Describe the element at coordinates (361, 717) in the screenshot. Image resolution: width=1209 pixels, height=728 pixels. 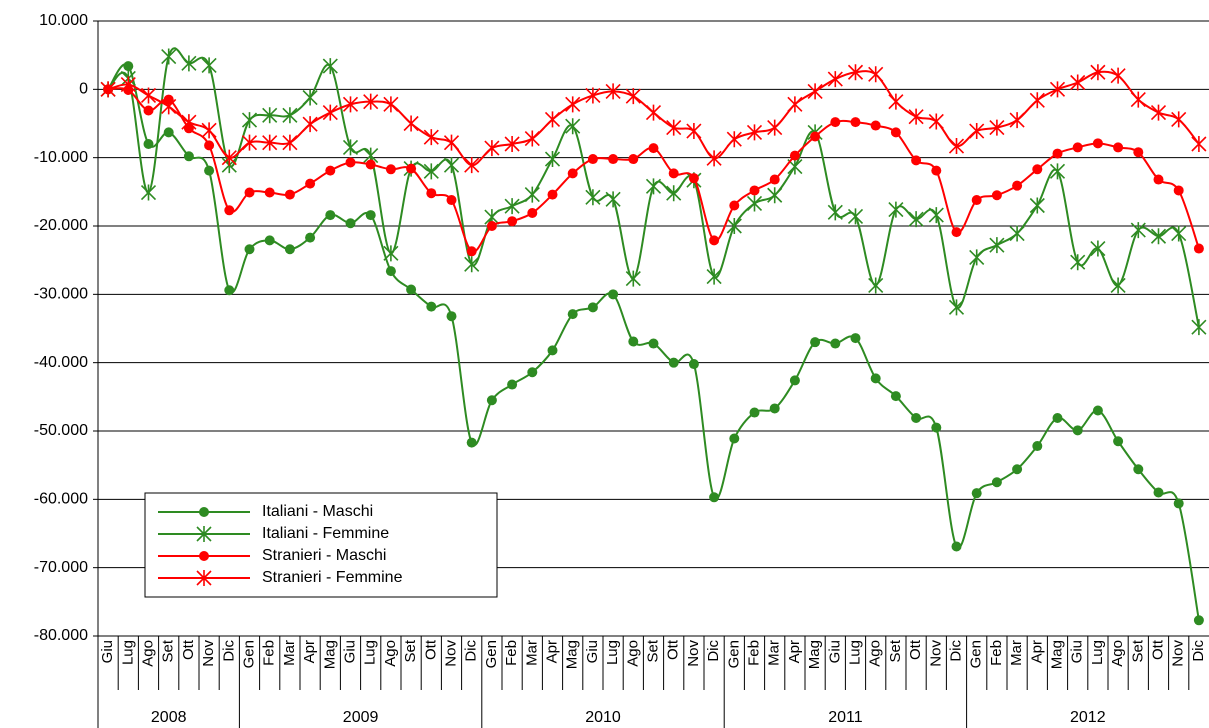
I see `x-group-label: 2009` at that location.